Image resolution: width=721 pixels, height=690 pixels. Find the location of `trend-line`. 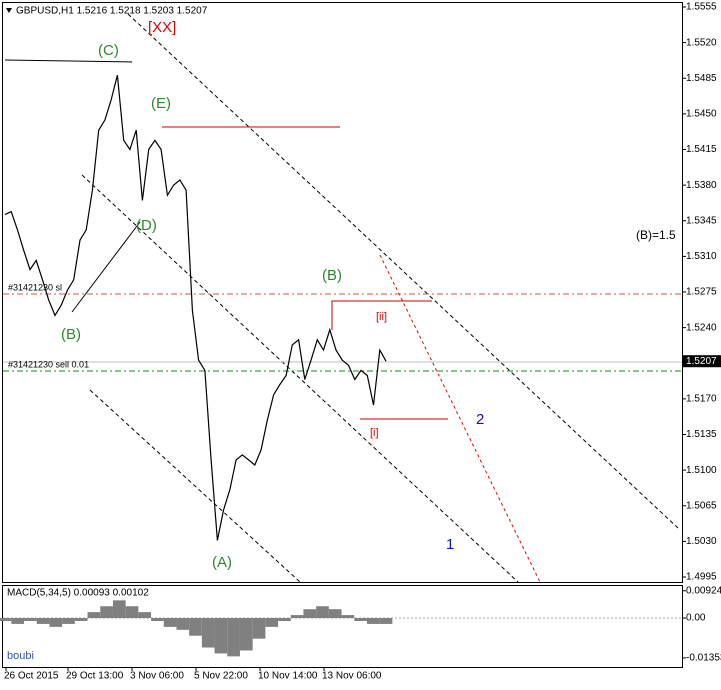

trend-line is located at coordinates (460, 418).